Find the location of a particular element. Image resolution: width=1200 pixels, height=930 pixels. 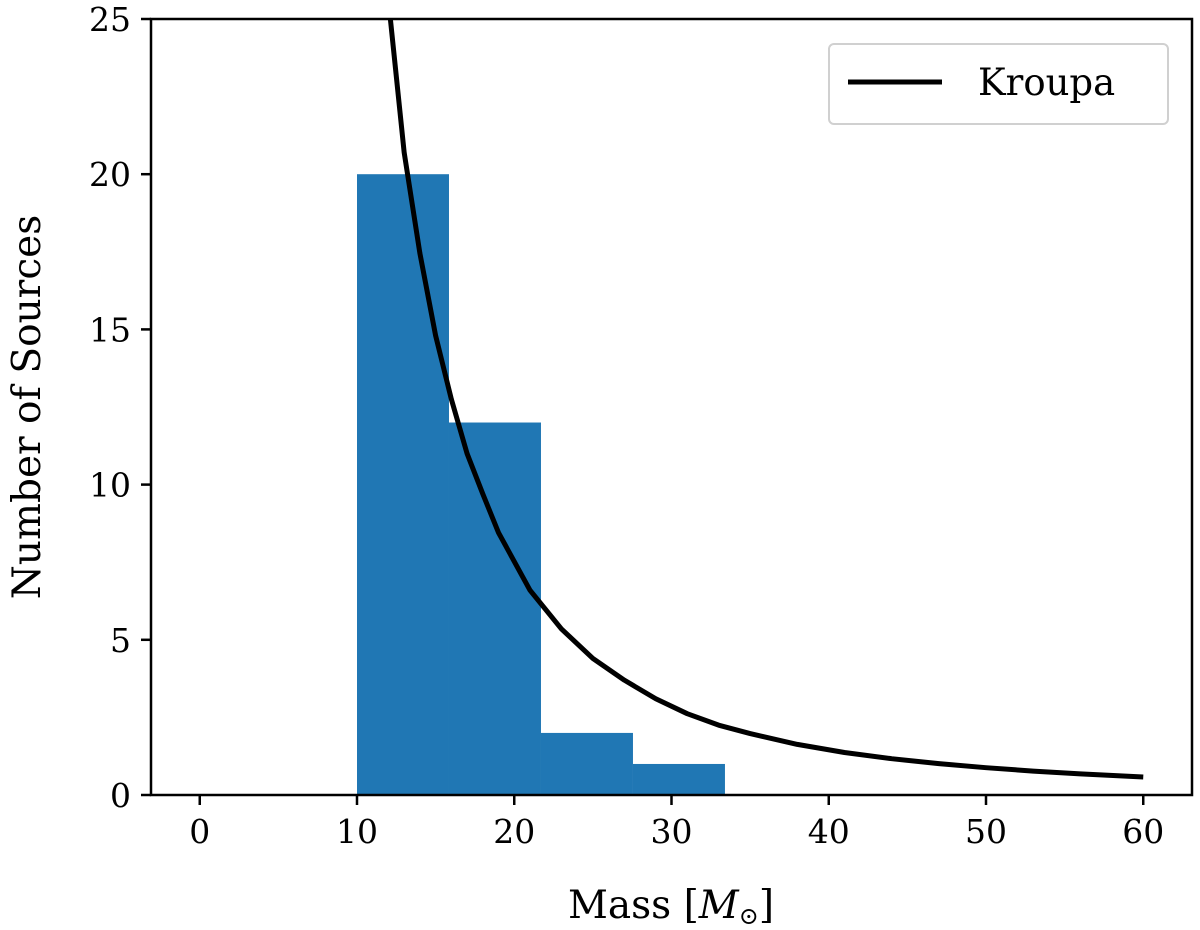

legend: Kroupa is located at coordinates (998, 84).